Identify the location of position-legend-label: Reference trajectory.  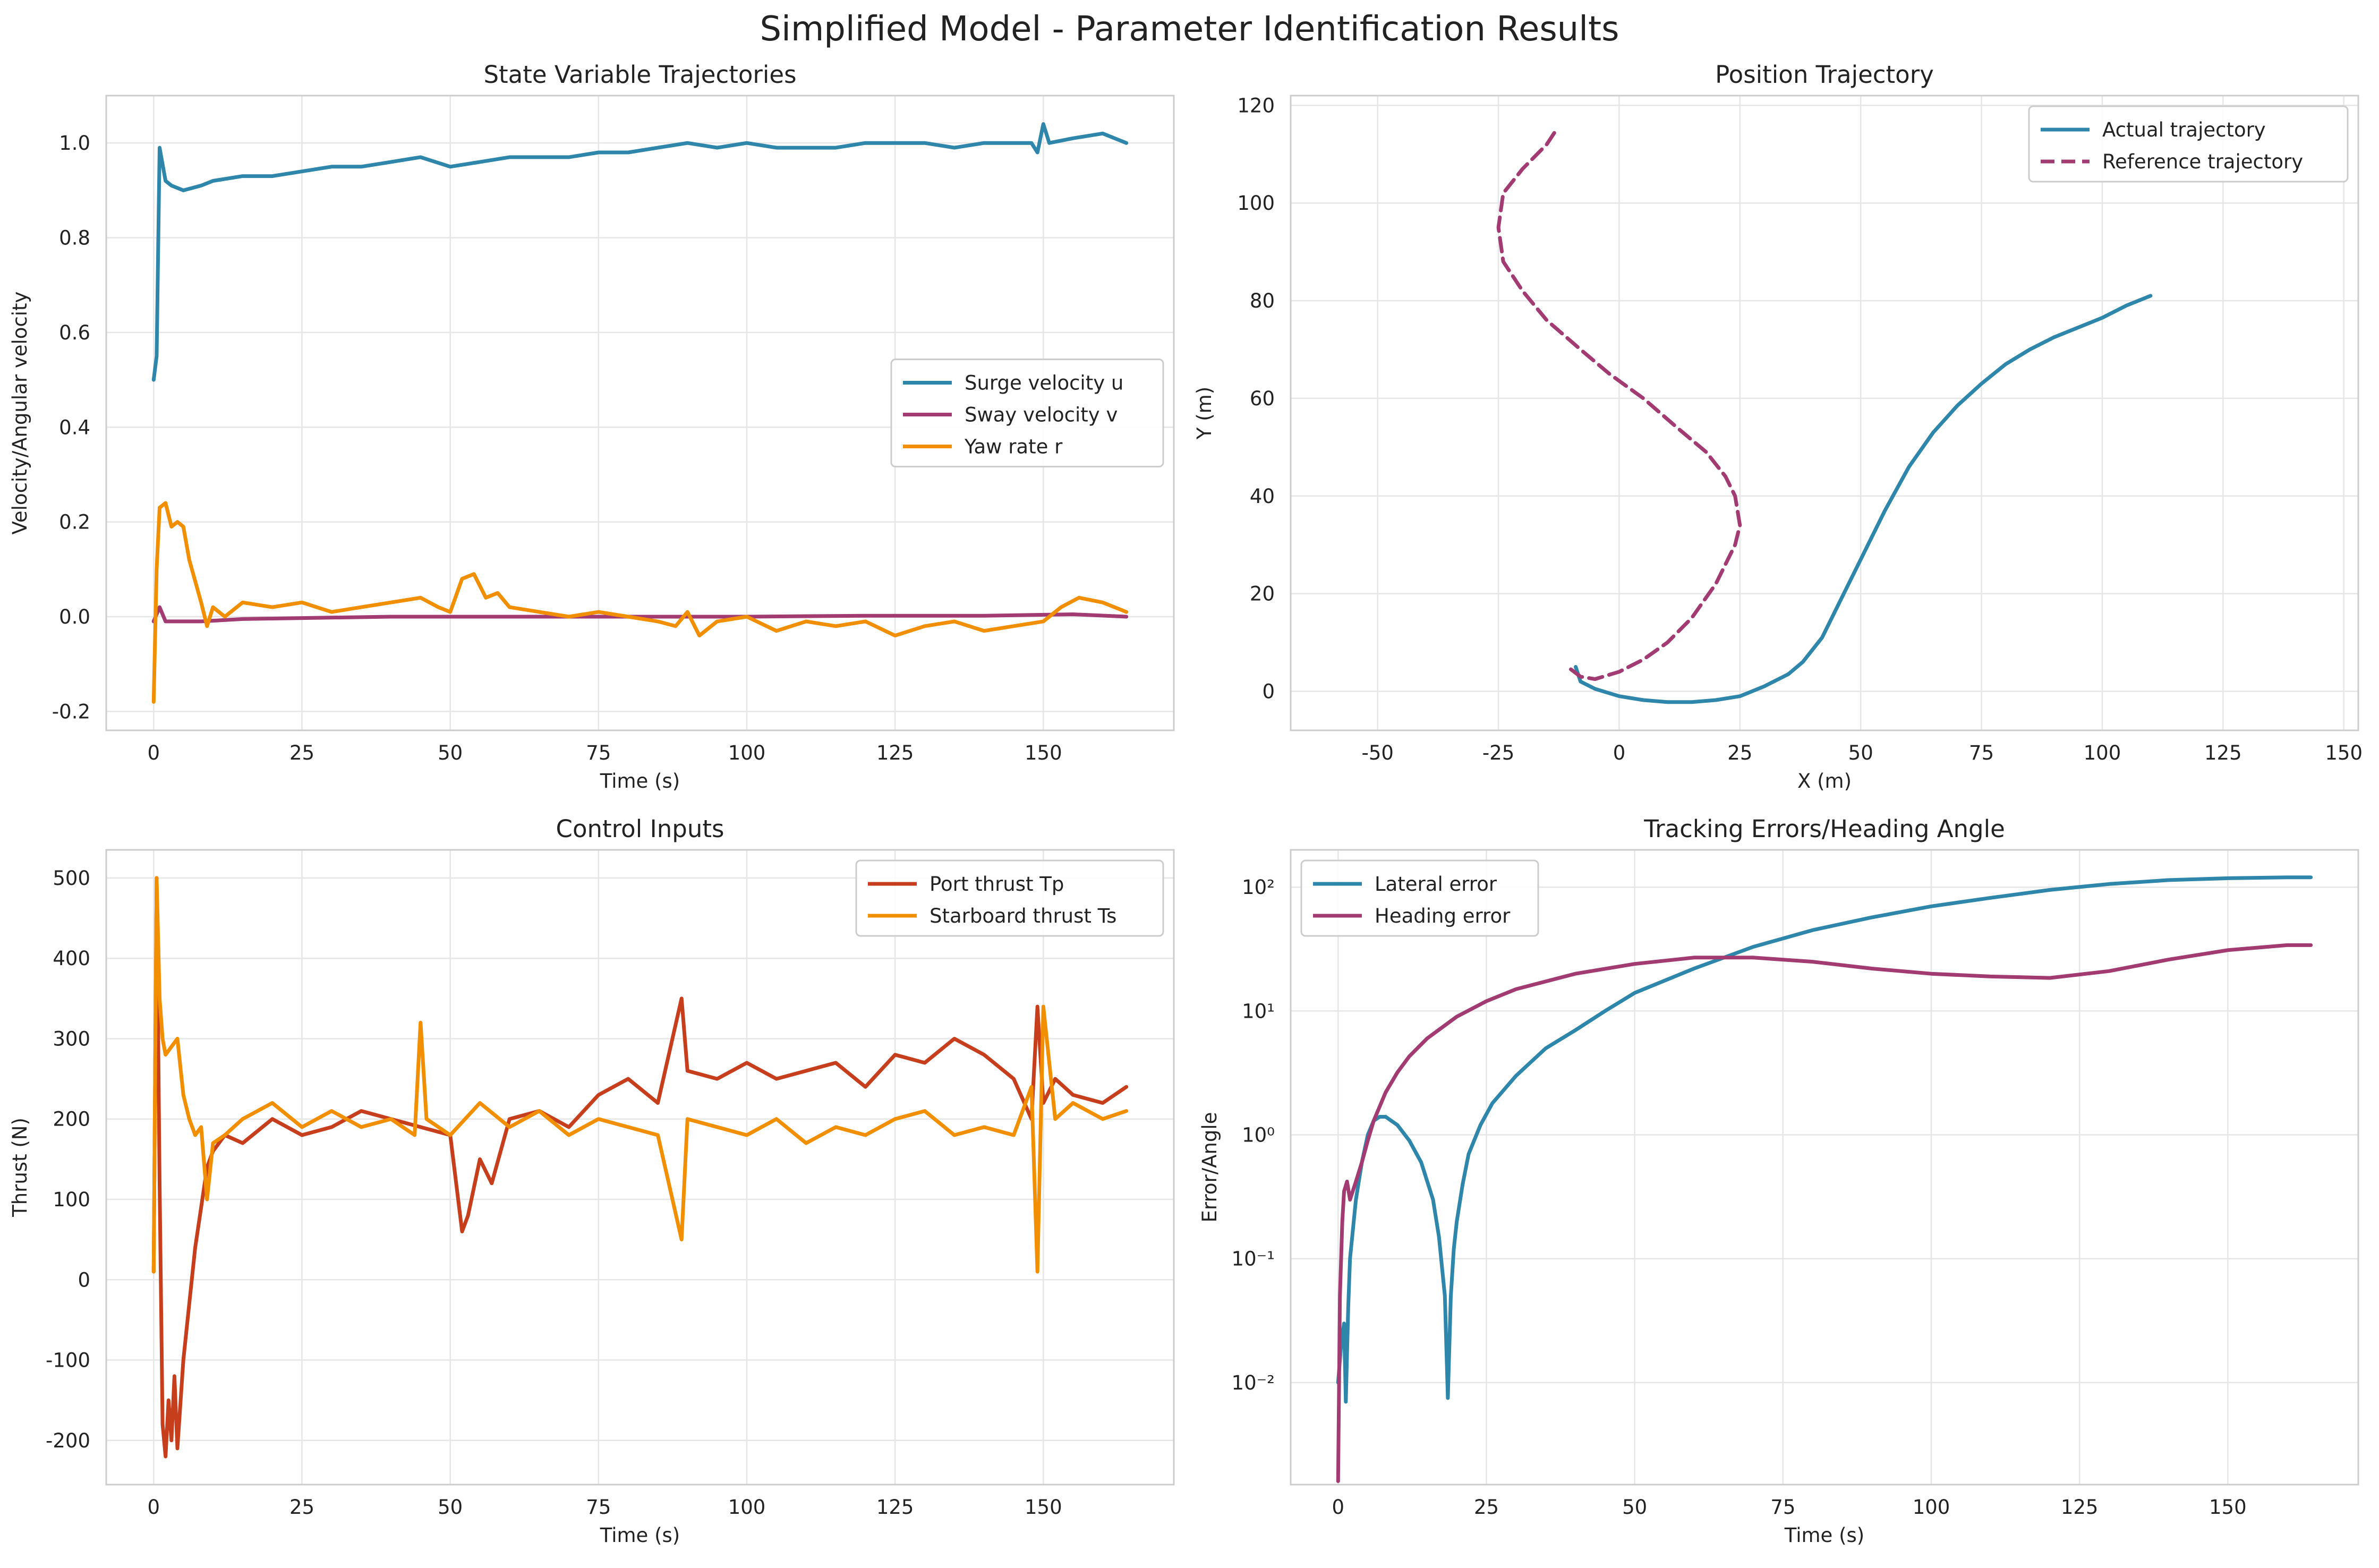
(2202, 161).